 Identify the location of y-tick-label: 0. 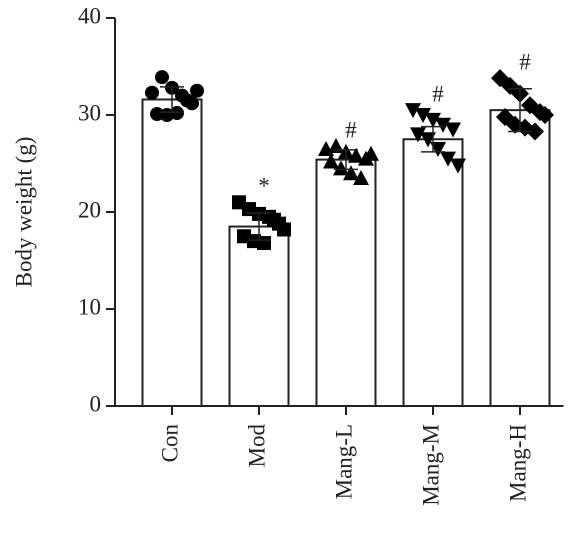
(96, 403).